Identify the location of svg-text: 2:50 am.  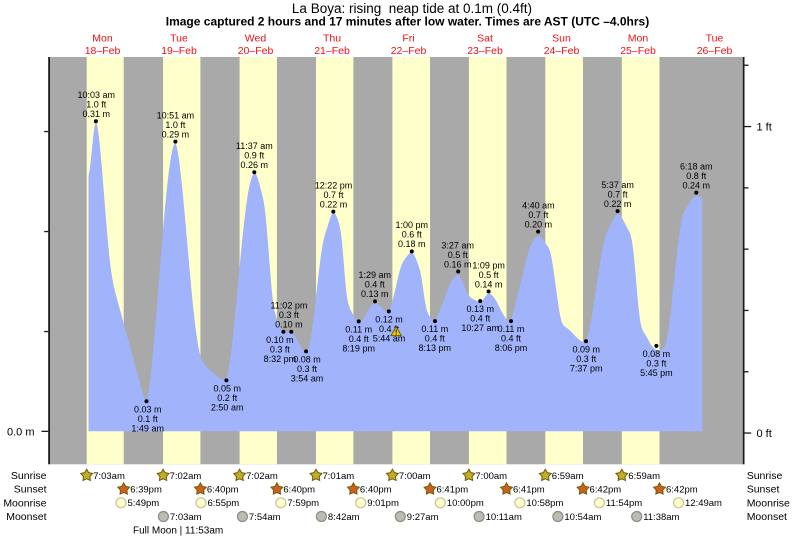
(227, 407).